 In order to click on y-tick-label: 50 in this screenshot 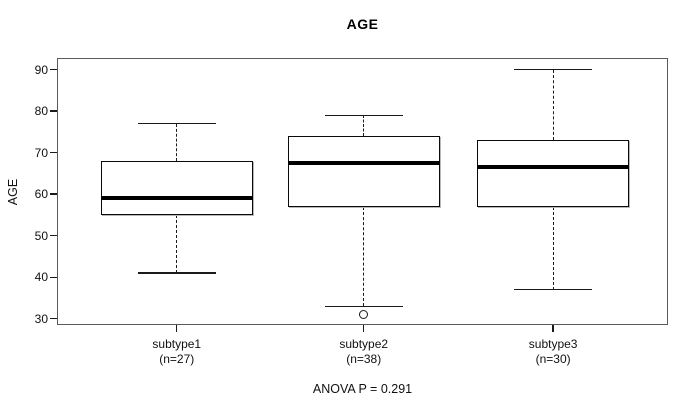, I will do `click(41, 235)`.